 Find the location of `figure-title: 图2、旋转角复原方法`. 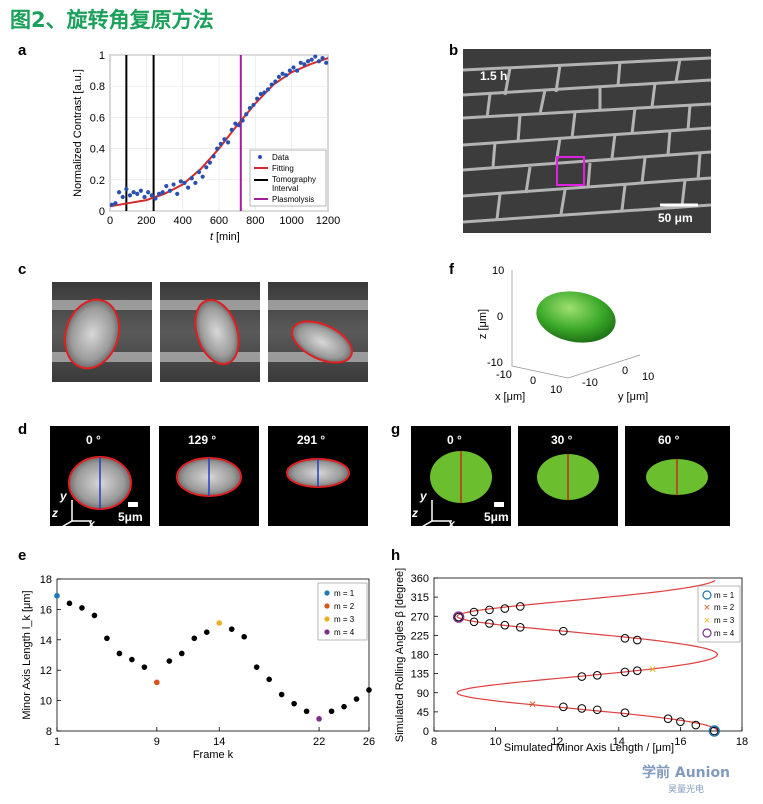

figure-title: 图2、旋转角复原方法 is located at coordinates (112, 20).